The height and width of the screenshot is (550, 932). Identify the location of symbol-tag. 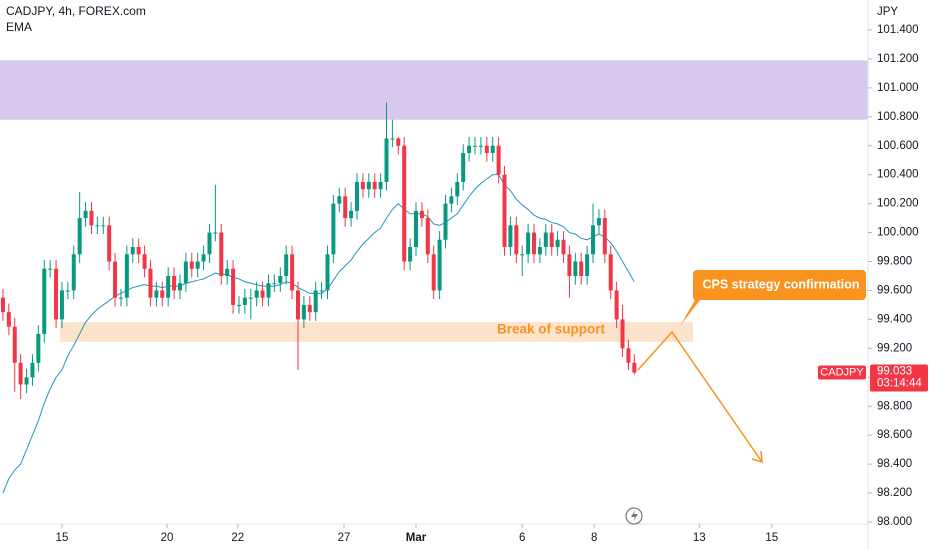
(842, 372).